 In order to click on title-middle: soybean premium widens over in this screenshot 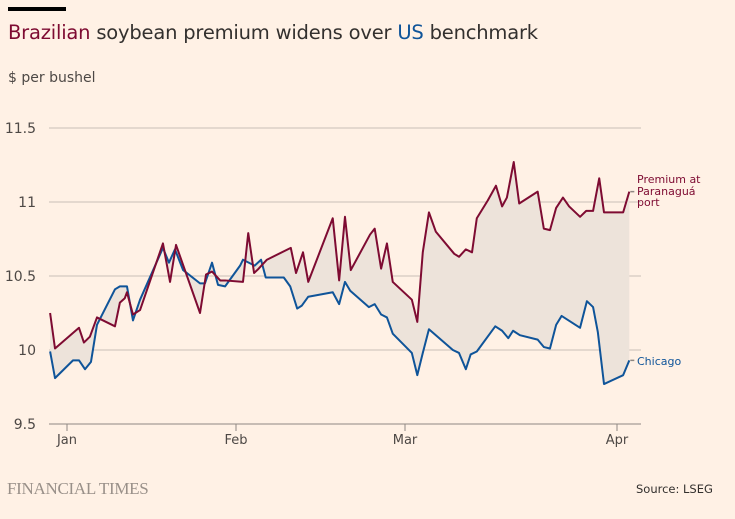, I will do `click(244, 32)`.